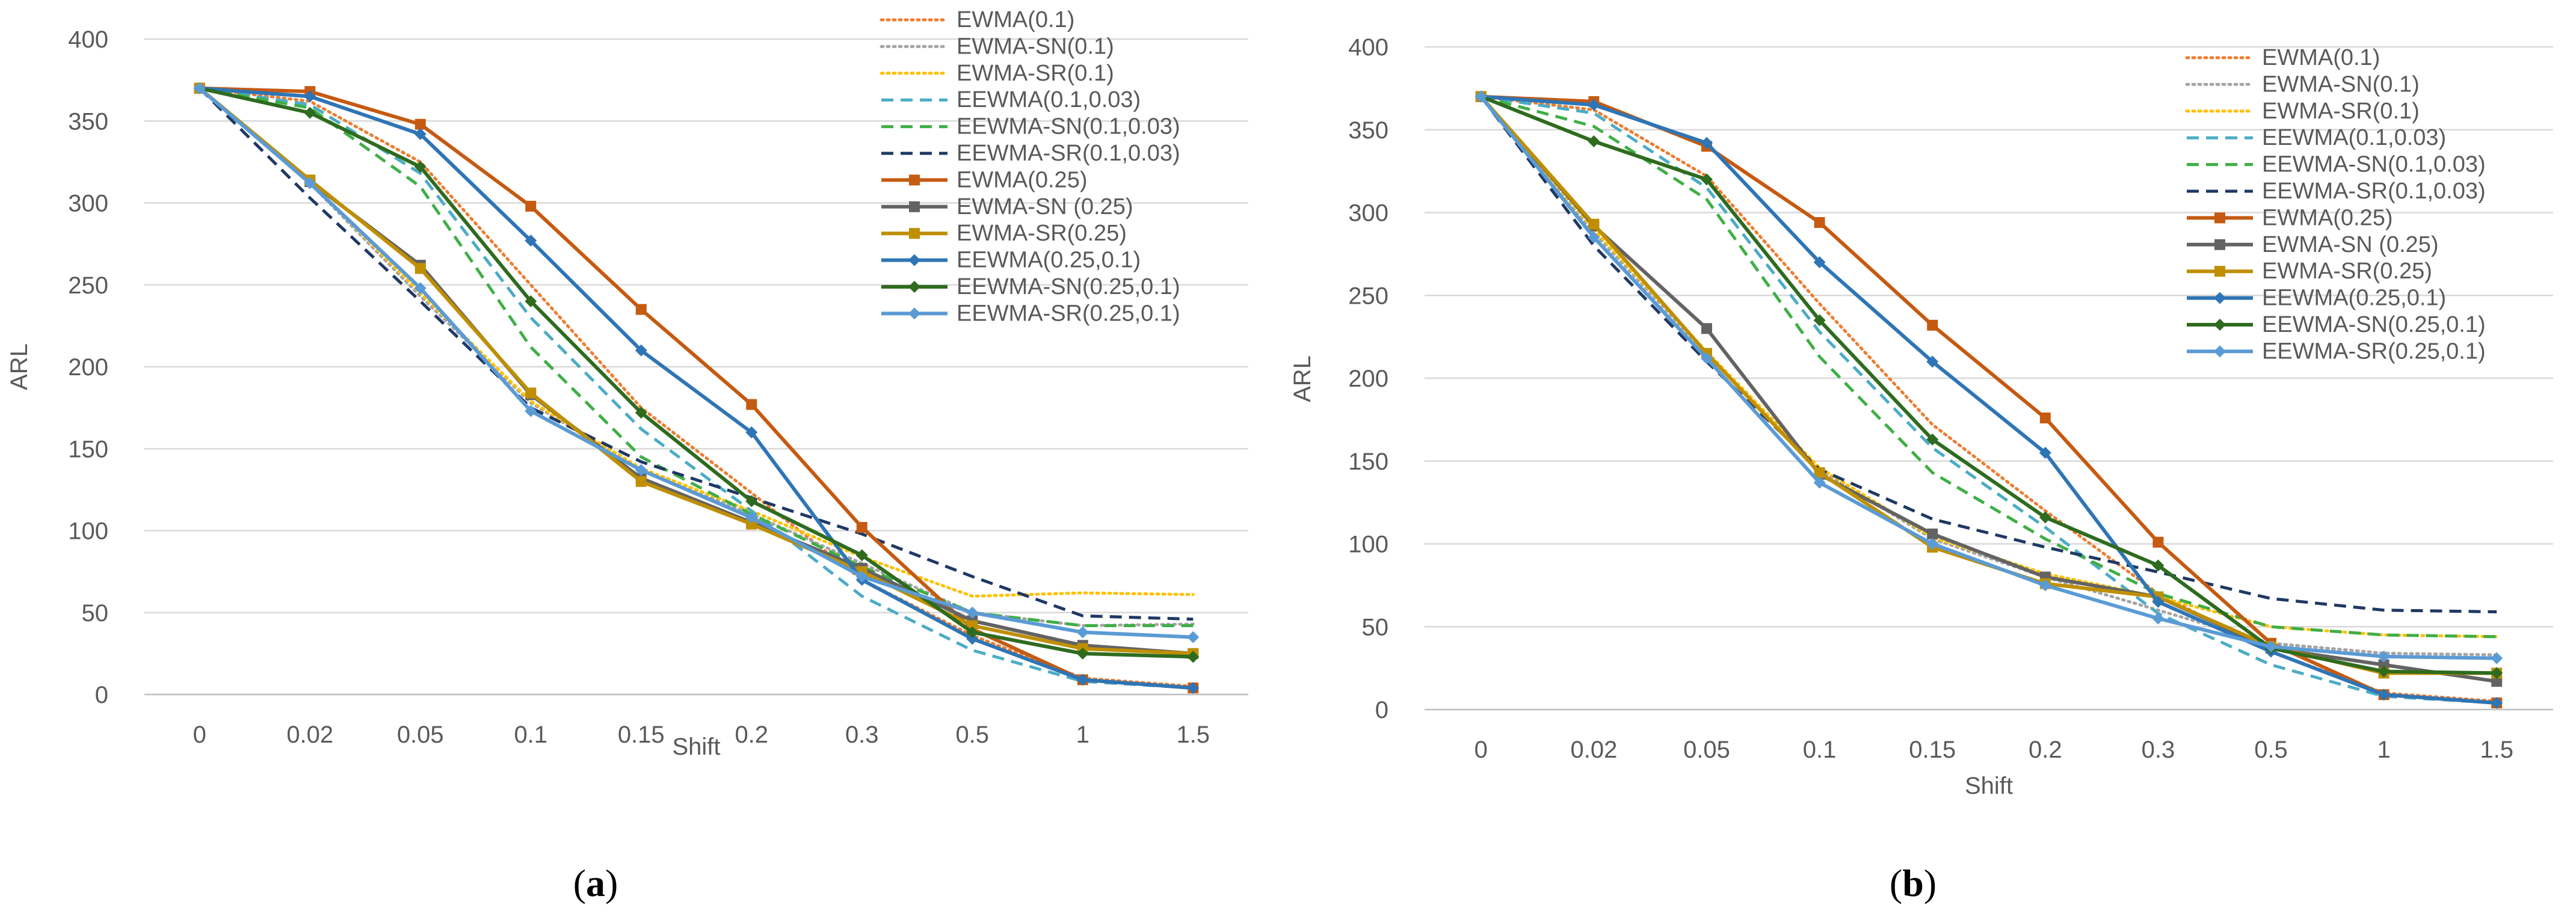  Describe the element at coordinates (1007, 206) in the screenshot. I see `legend-item: EWMA-SN (0.25)` at that location.